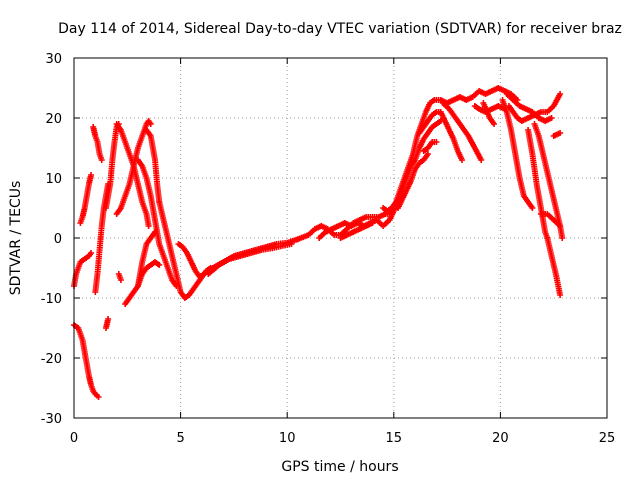 This screenshot has height=480, width=640. I want to click on y-tick-label: 20, so click(53, 119).